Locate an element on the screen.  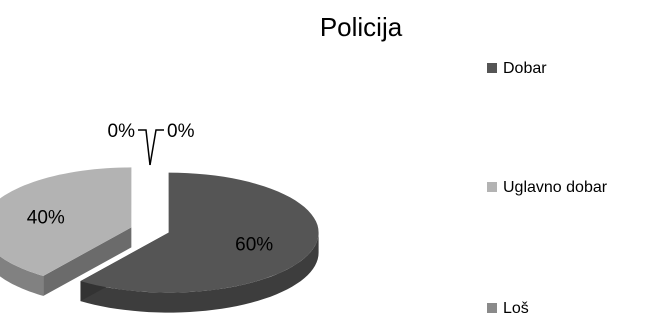
pie-slice-uglavno-dobar is located at coordinates (66, 231).